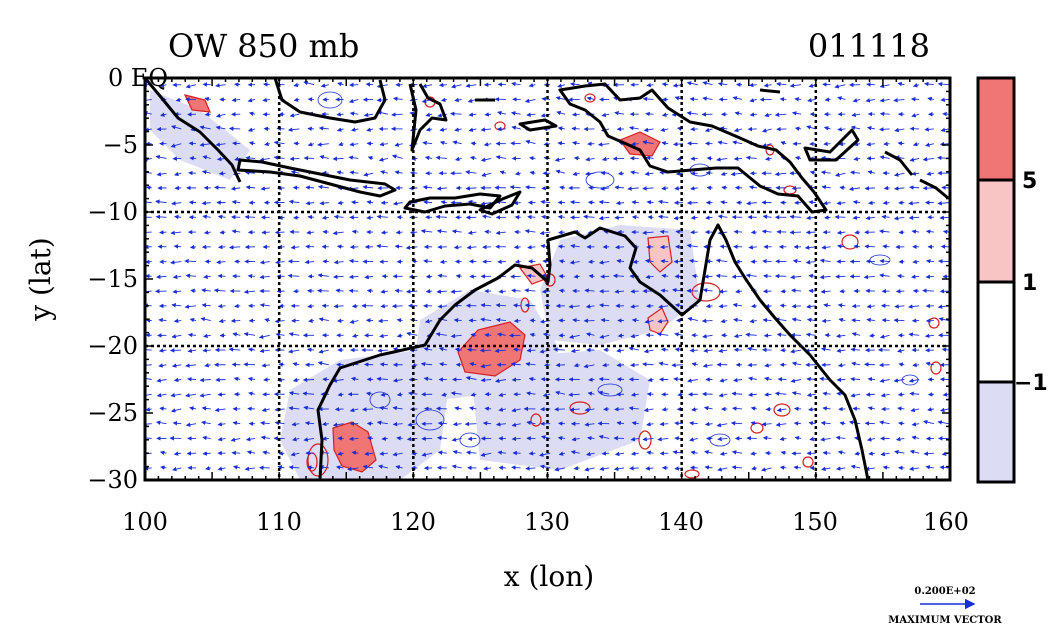 This screenshot has height=631, width=1056. What do you see at coordinates (945, 606) in the screenshot?
I see `vector-legend: 0.200E+02 MAXIMUM VECTOR` at bounding box center [945, 606].